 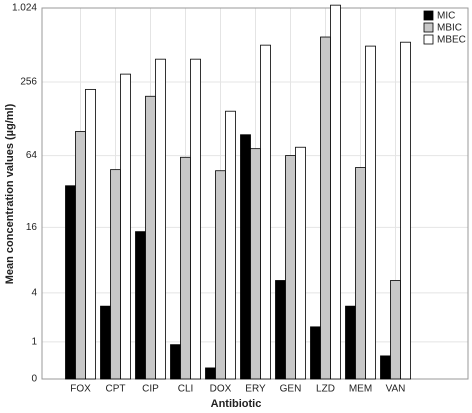 I want to click on x-tick-label: GEN, so click(x=291, y=389).